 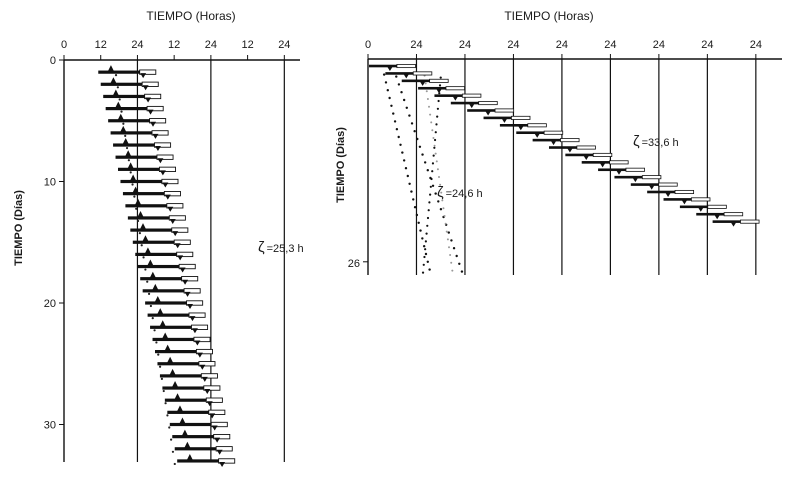 What do you see at coordinates (101, 45) in the screenshot?
I see `left-x-tick-label: 12` at bounding box center [101, 45].